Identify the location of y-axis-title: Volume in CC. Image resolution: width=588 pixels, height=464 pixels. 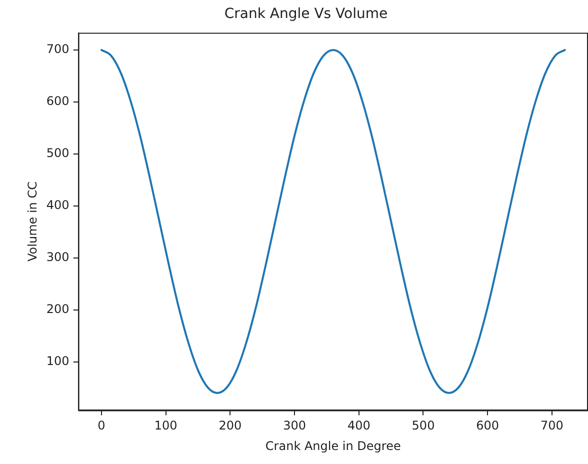
(32, 222).